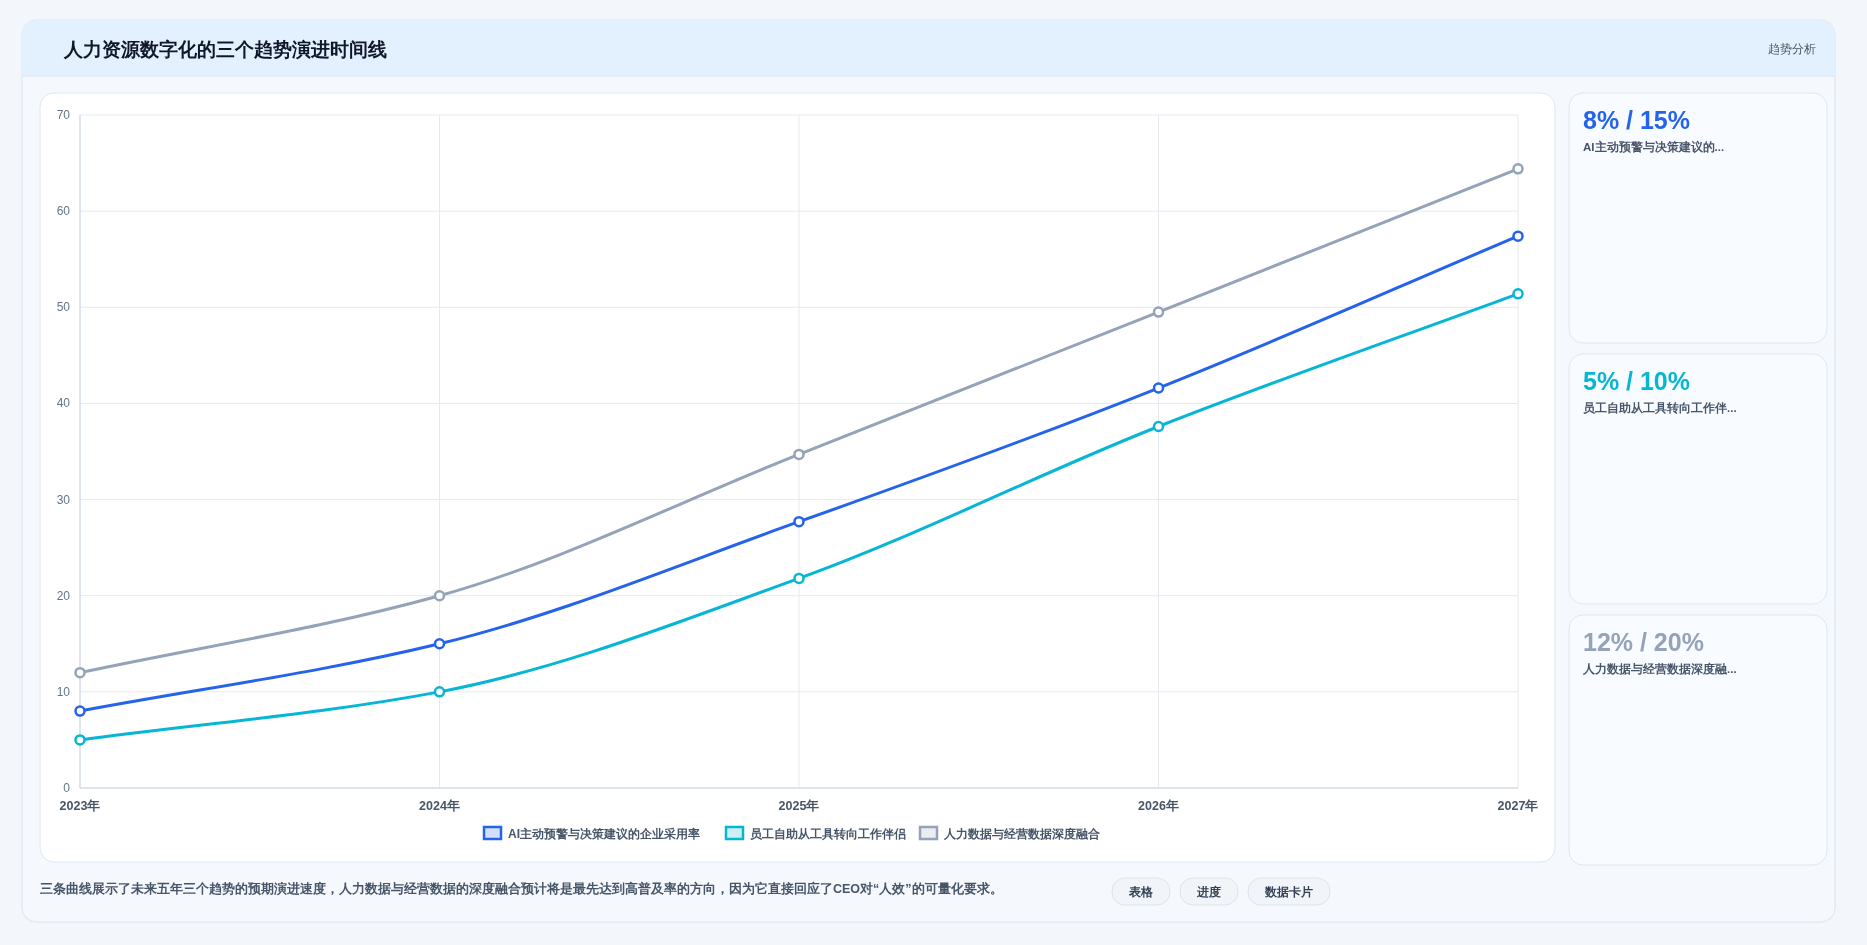 This screenshot has width=1867, height=945. What do you see at coordinates (63, 595) in the screenshot?
I see `y-tick-label: 20` at bounding box center [63, 595].